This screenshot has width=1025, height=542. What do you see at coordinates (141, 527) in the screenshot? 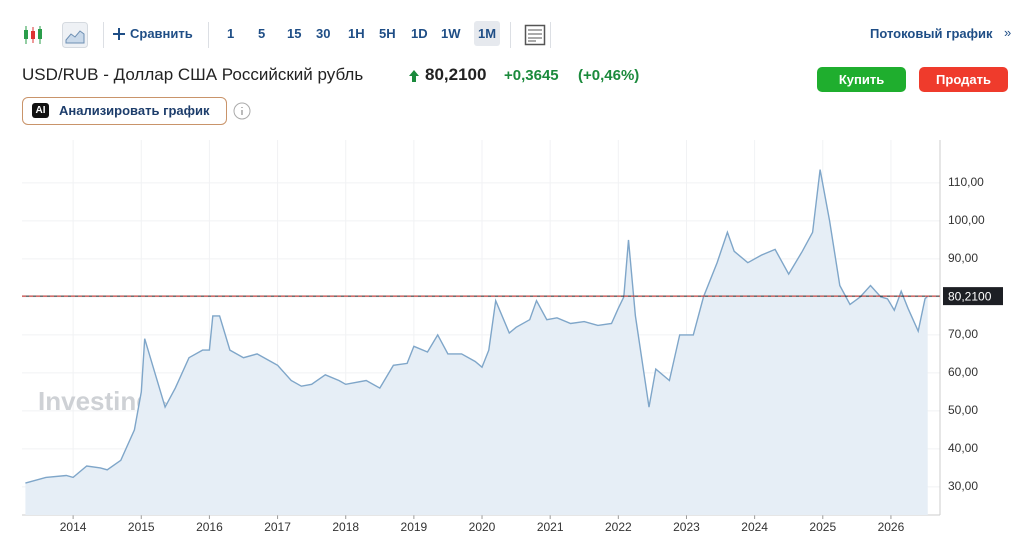
I see `x-tick-label: 2015` at bounding box center [141, 527].